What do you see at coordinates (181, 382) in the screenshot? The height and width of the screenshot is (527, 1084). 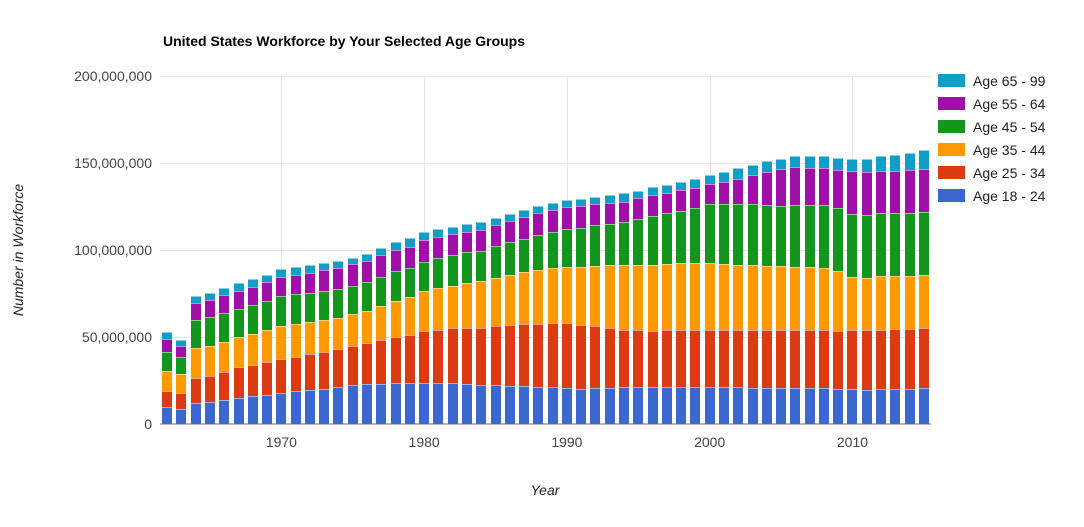 I see `bar-1963` at bounding box center [181, 382].